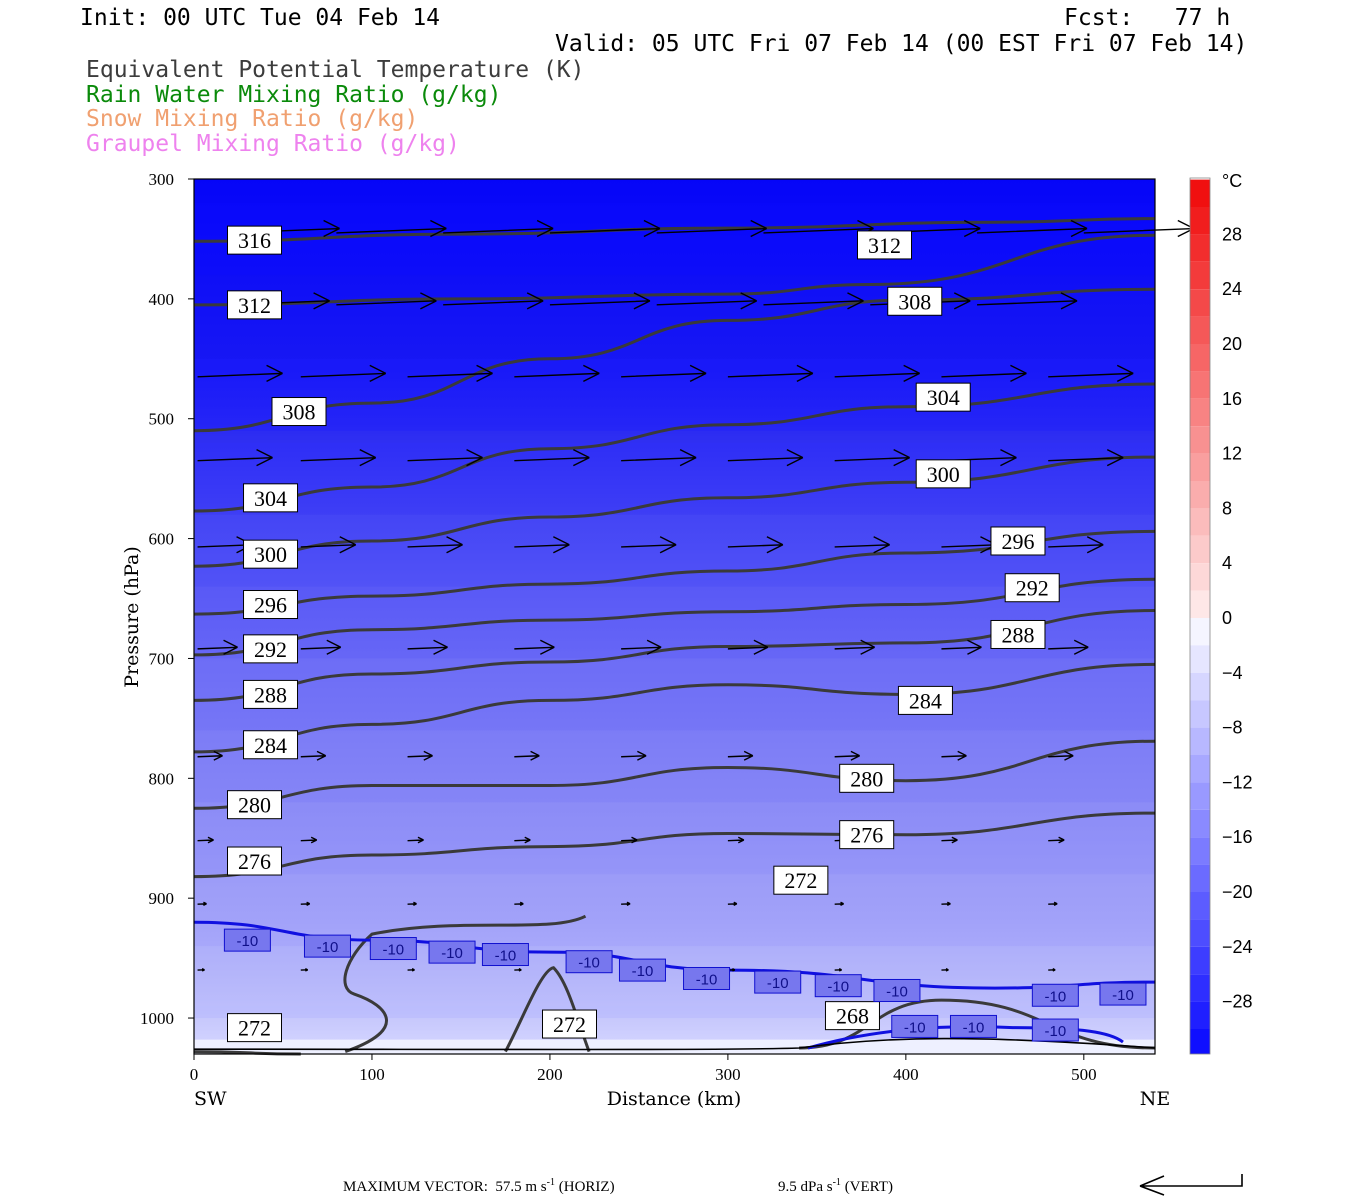 This screenshot has height=1200, width=1350. I want to click on theta-e-label-268: 268, so click(852, 1016).